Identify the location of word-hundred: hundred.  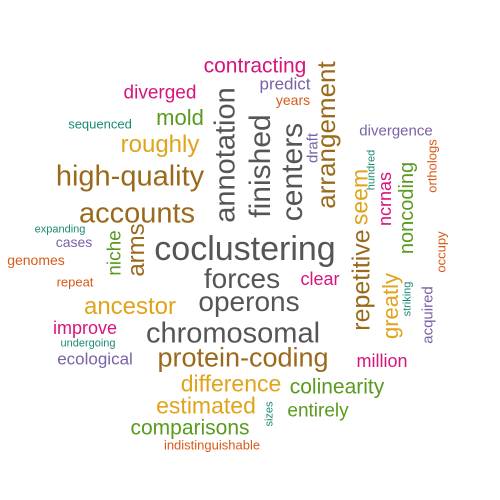
(371, 170).